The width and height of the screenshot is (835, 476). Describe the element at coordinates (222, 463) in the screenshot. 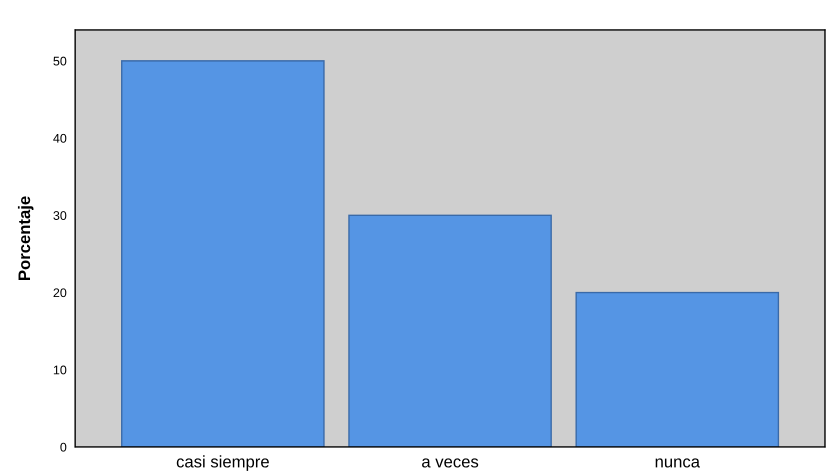

I see `x-tick-label: casi siempre` at that location.